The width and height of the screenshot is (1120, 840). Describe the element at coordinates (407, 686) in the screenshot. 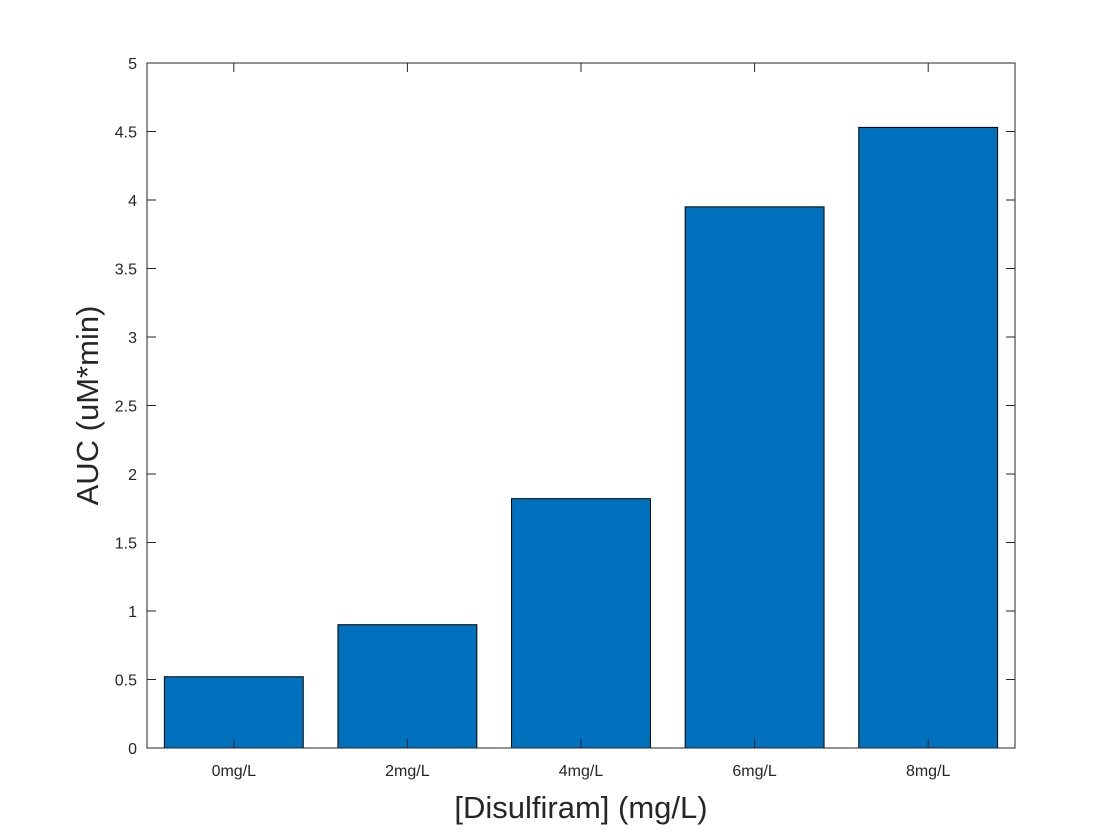

I see `bar-2mg/L` at that location.